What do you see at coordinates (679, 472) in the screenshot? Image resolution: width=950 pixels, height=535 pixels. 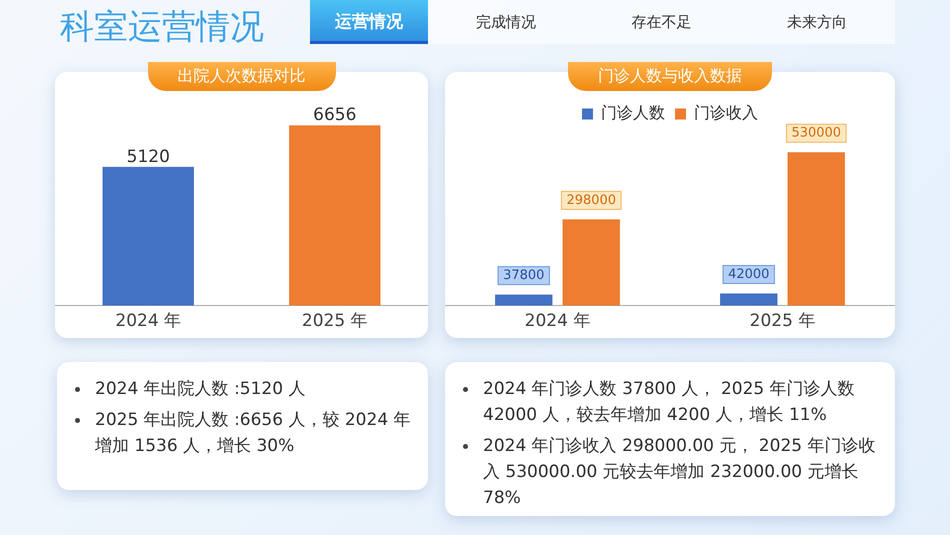 I see `text: 2024 年门诊收入 298000.00 元， 2025 年门诊收入 530000.00 元较去年增加 232000.00 元增长 78%` at bounding box center [679, 472].